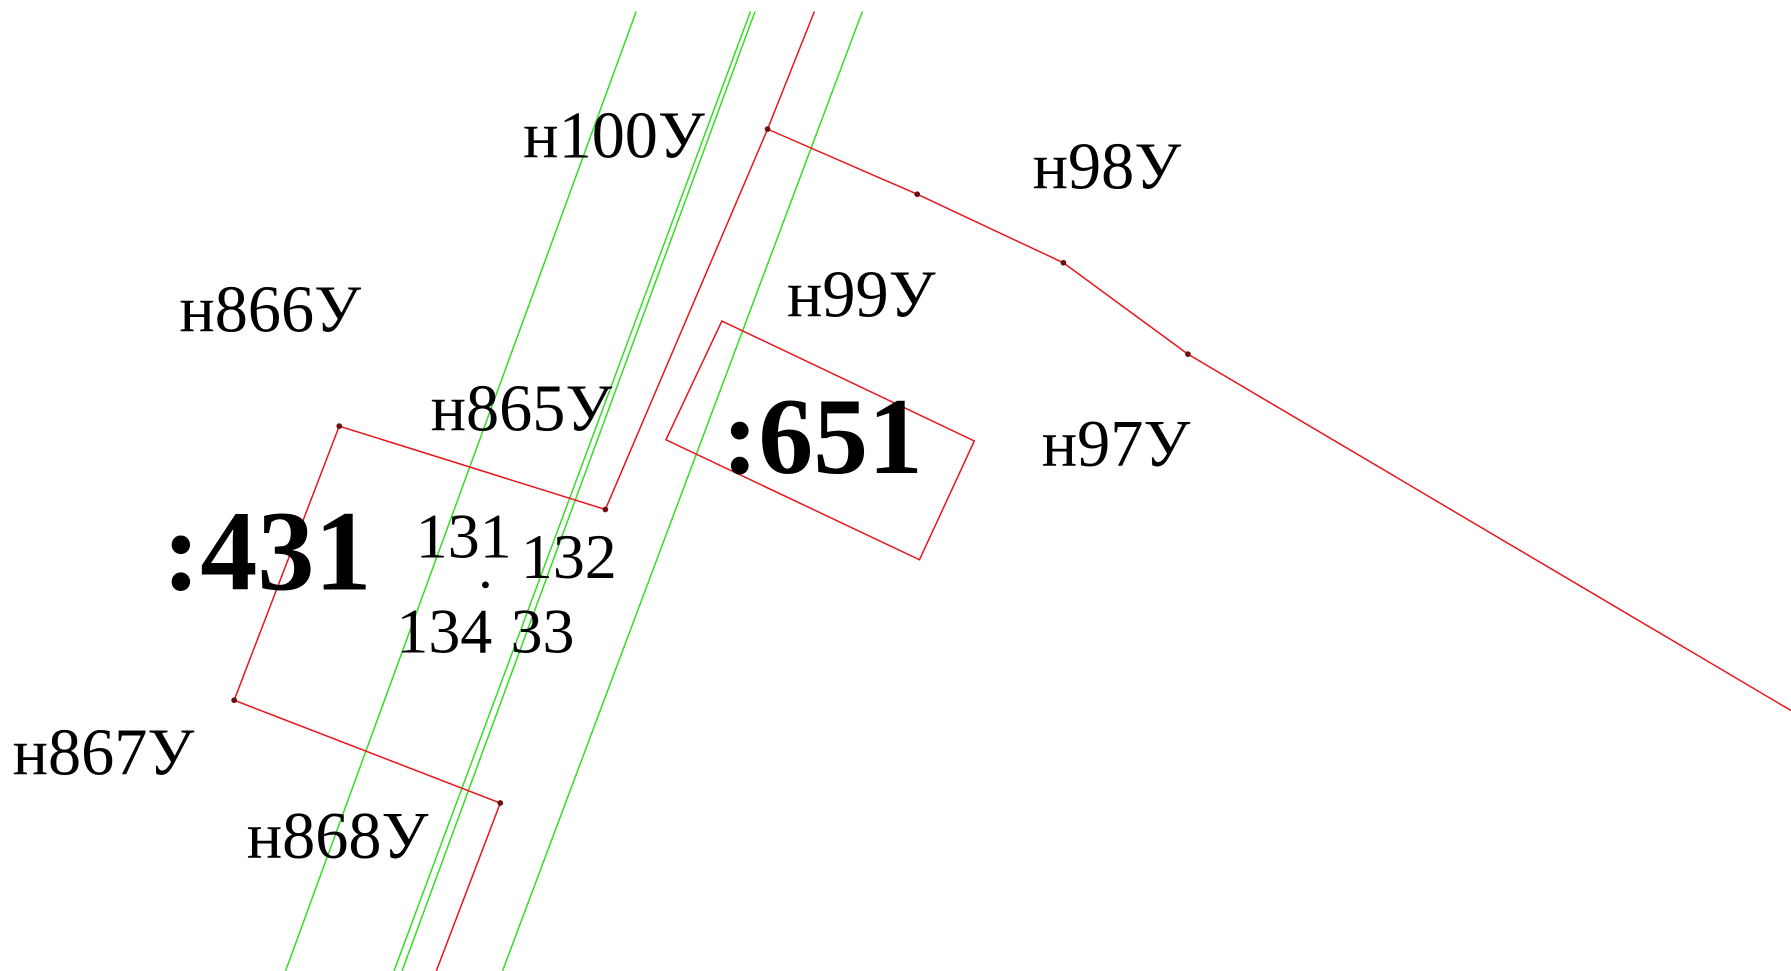 This screenshot has width=1791, height=971. I want to click on point-label: н97У, so click(1116, 444).